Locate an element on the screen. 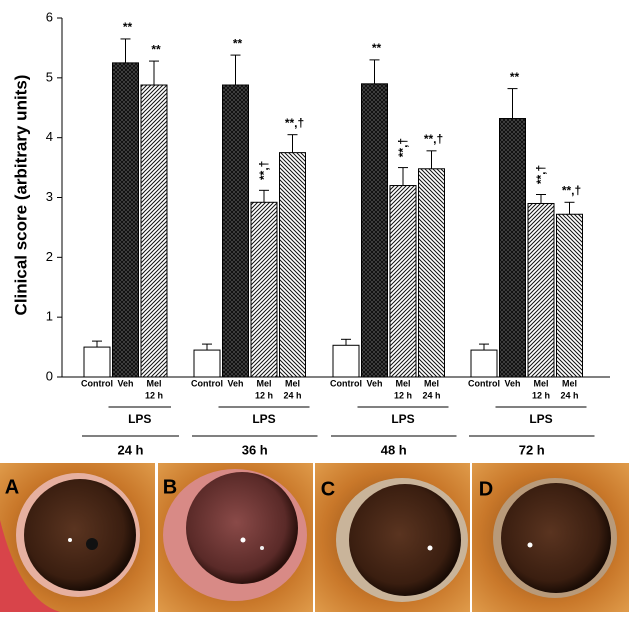 This screenshot has height=617, width=629. y-tick-label: 6 is located at coordinates (49, 16).